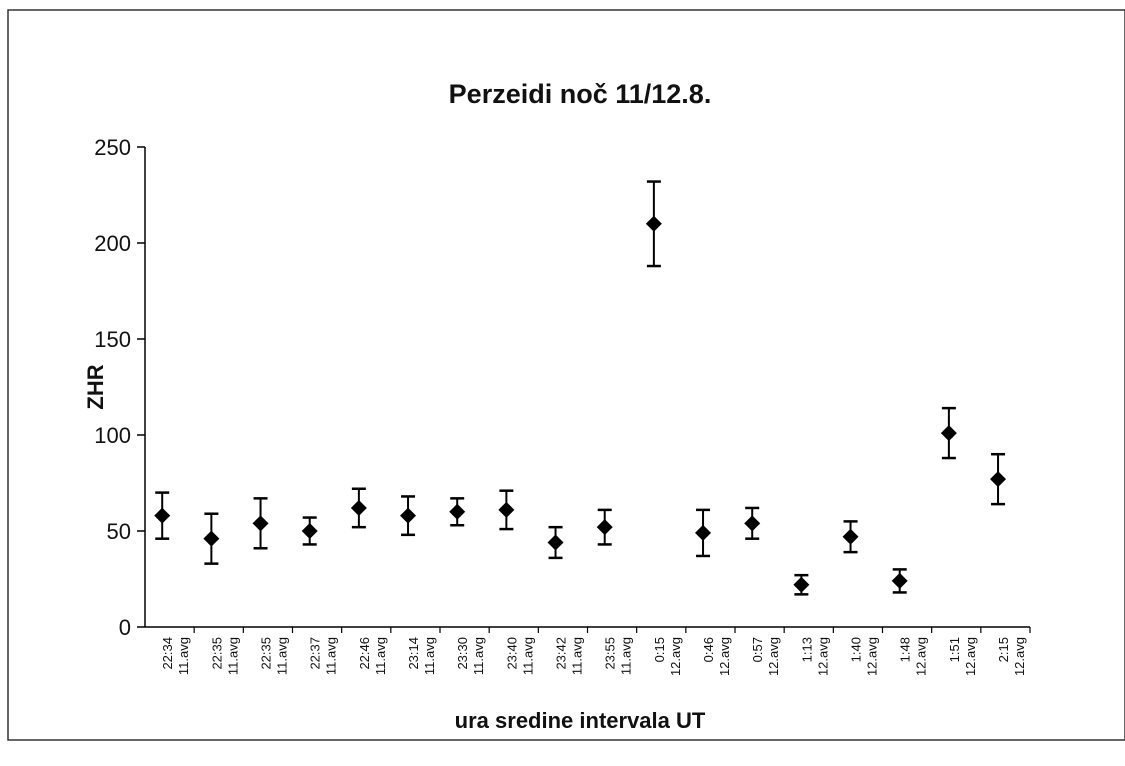 This screenshot has width=1125, height=766. What do you see at coordinates (580, 720) in the screenshot?
I see `x-axis-label: ura sredine intervala UT` at bounding box center [580, 720].